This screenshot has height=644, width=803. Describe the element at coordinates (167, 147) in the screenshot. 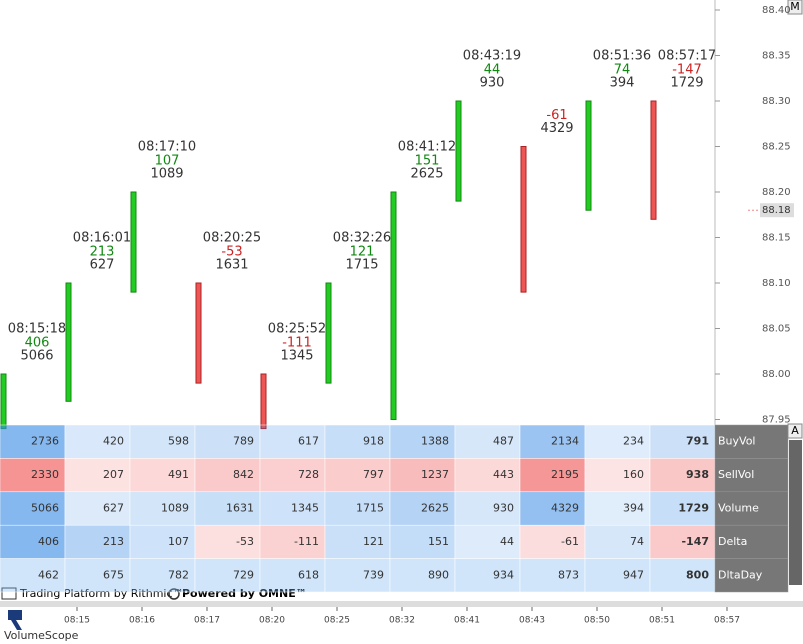

I see `bar-time: 08:17:10` at that location.